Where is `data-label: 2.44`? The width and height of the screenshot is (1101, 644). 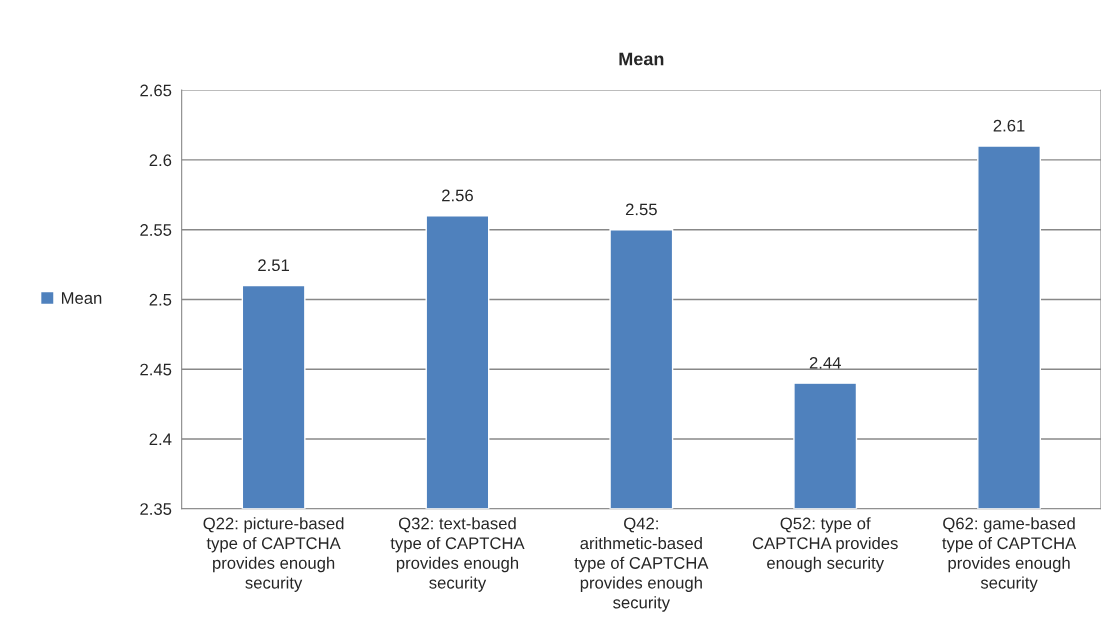
data-label: 2.44 is located at coordinates (825, 362).